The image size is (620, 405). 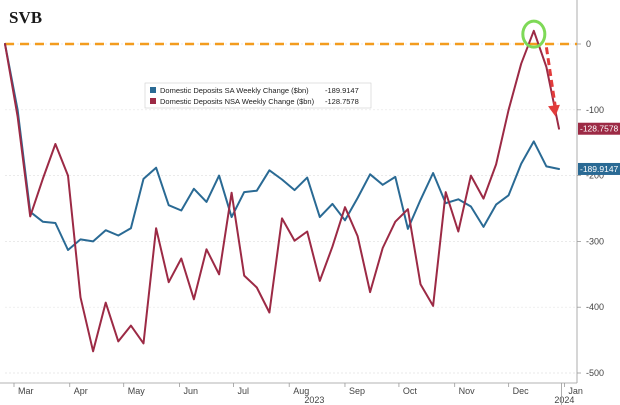 What do you see at coordinates (243, 391) in the screenshot?
I see `x-tick-label: Jul` at bounding box center [243, 391].